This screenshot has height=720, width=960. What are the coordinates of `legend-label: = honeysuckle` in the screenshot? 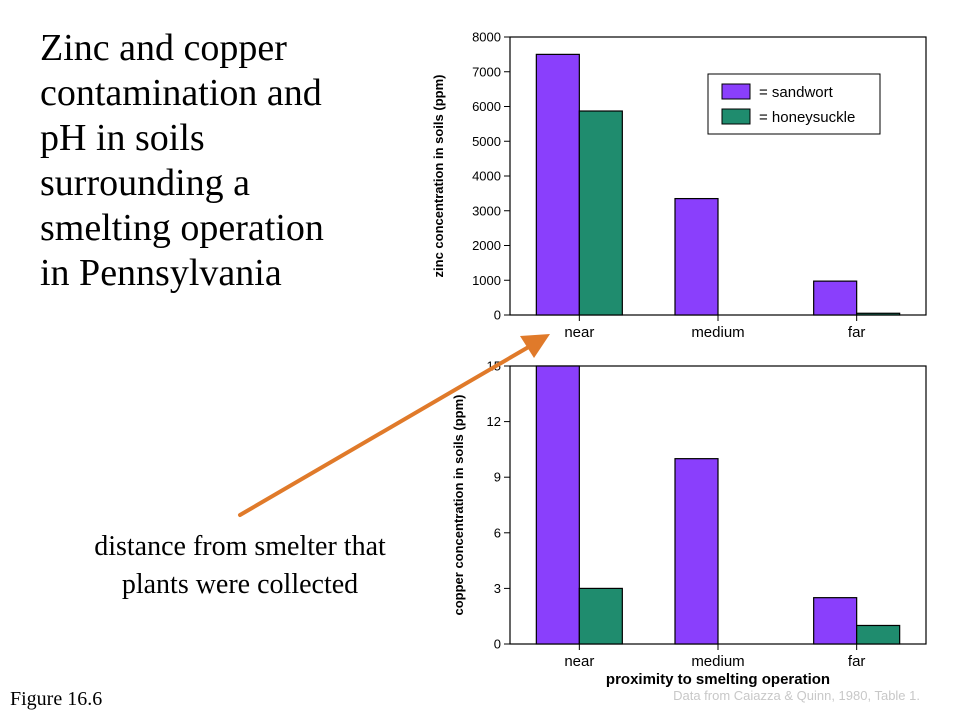 It's located at (807, 117).